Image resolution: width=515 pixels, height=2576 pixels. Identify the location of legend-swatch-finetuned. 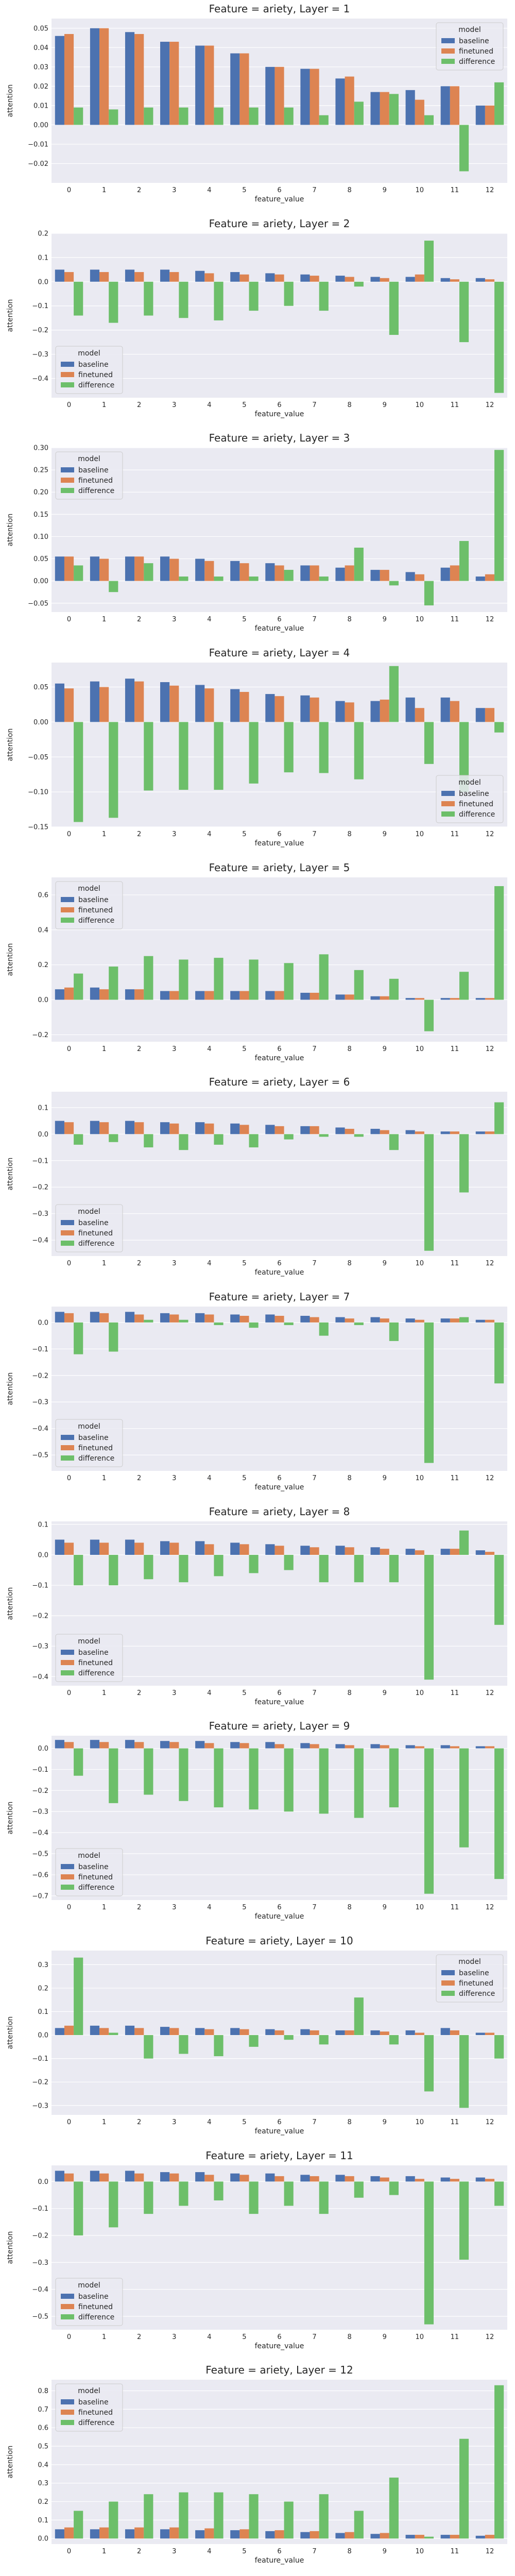
(448, 804).